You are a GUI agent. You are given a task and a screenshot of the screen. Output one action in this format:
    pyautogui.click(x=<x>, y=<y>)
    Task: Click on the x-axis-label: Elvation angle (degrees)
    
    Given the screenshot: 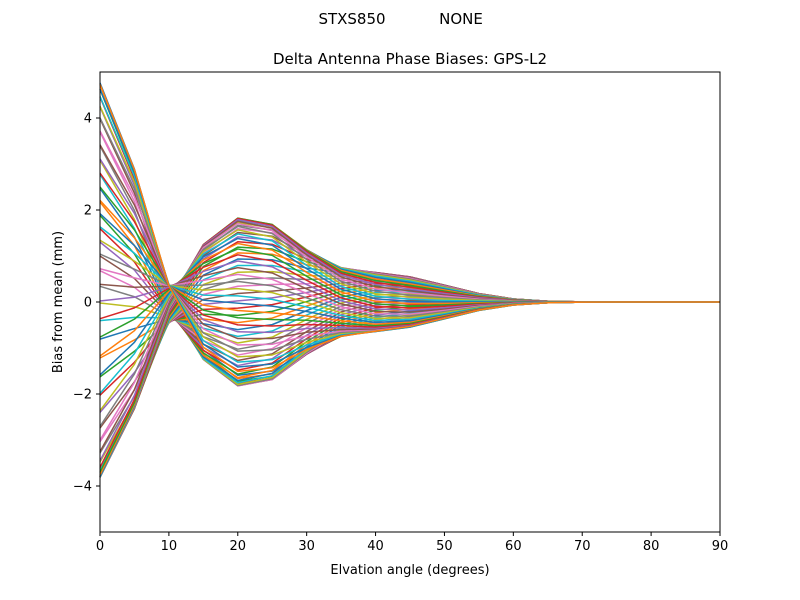 What is the action you would take?
    pyautogui.click(x=409, y=570)
    